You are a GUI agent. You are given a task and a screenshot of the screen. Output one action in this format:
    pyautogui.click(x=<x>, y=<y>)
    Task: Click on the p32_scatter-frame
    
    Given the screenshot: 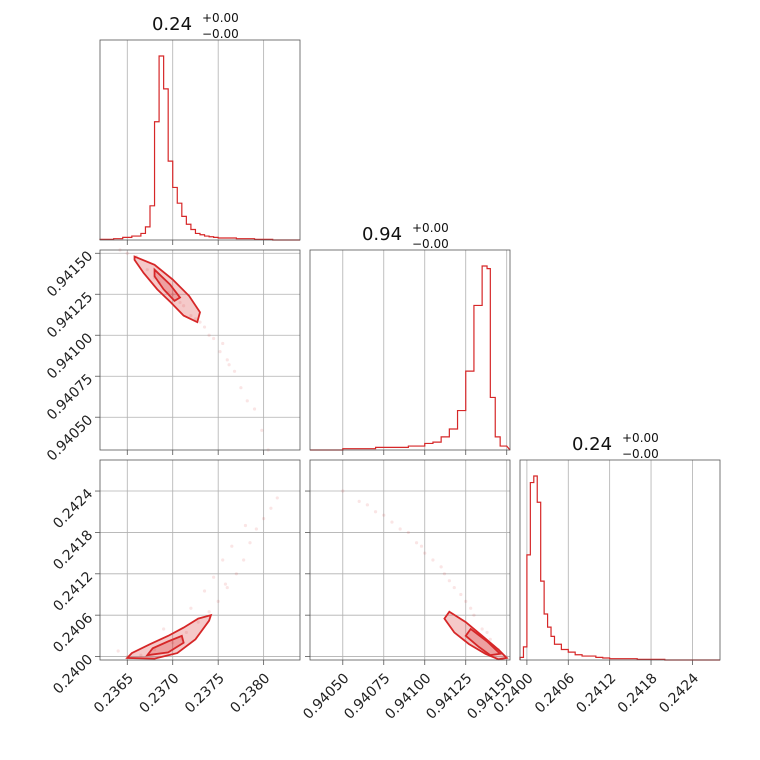 What is the action you would take?
    pyautogui.click(x=410, y=560)
    